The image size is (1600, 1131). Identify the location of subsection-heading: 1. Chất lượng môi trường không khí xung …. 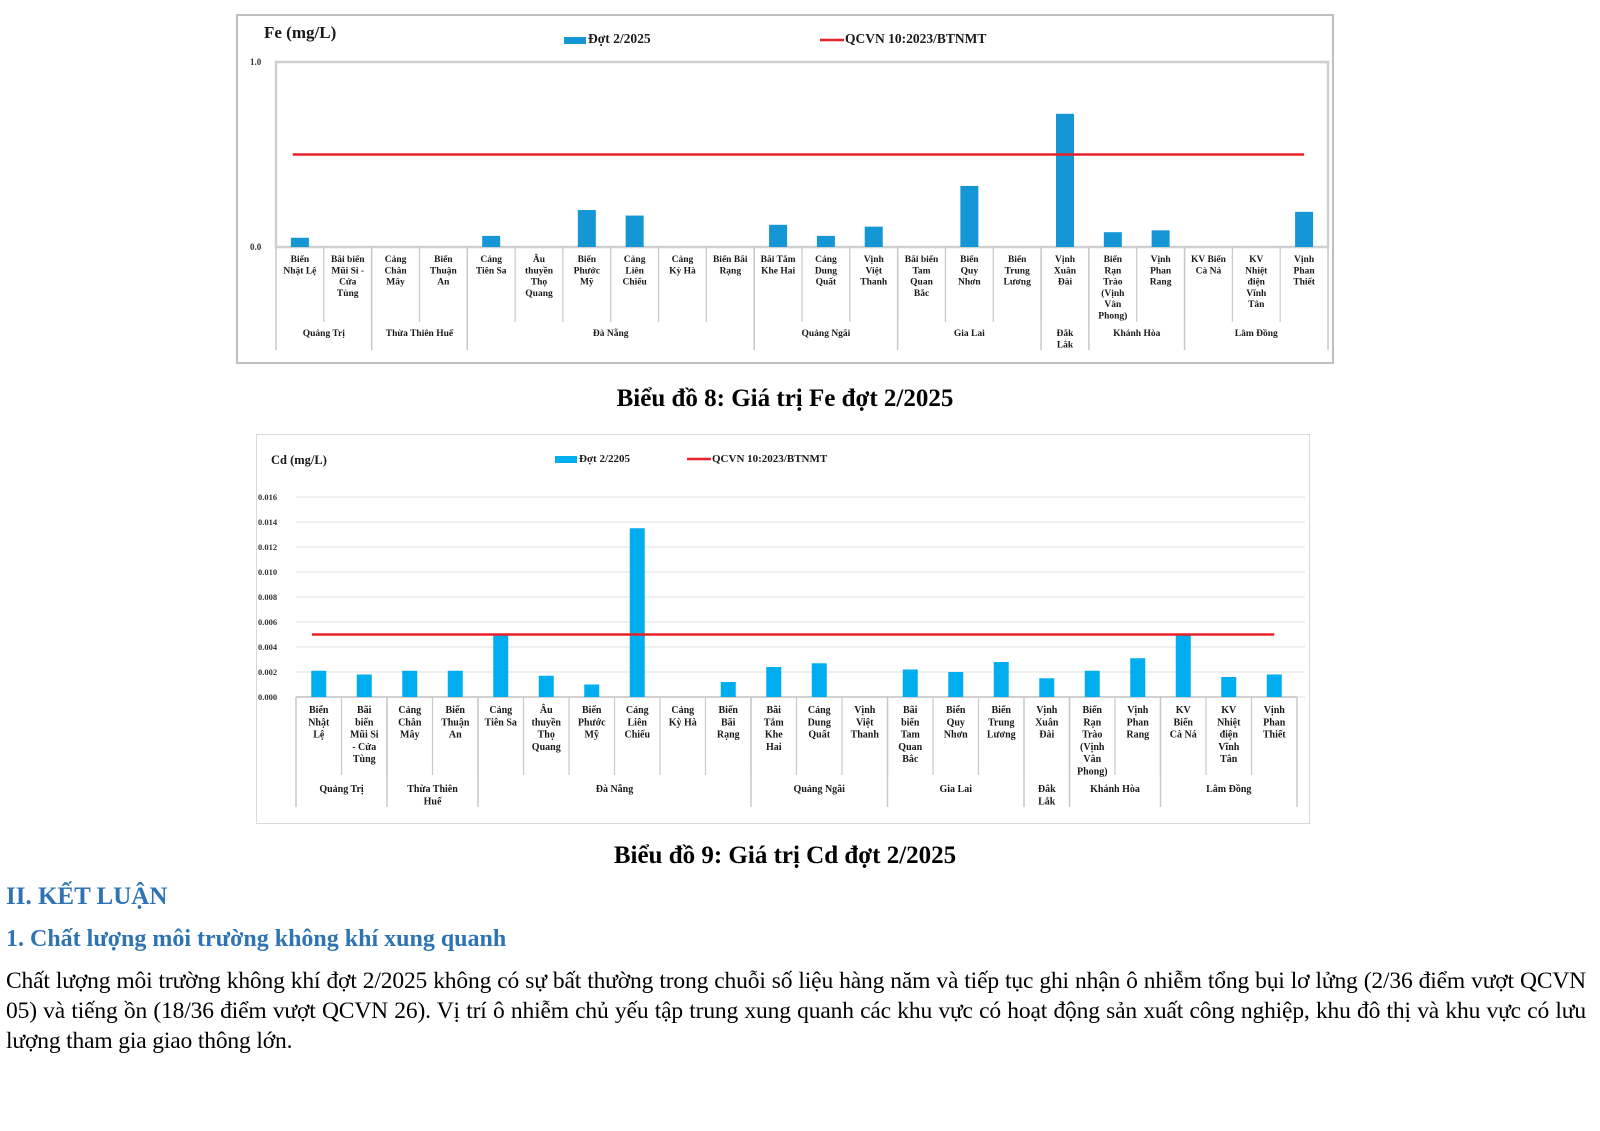
(256, 939).